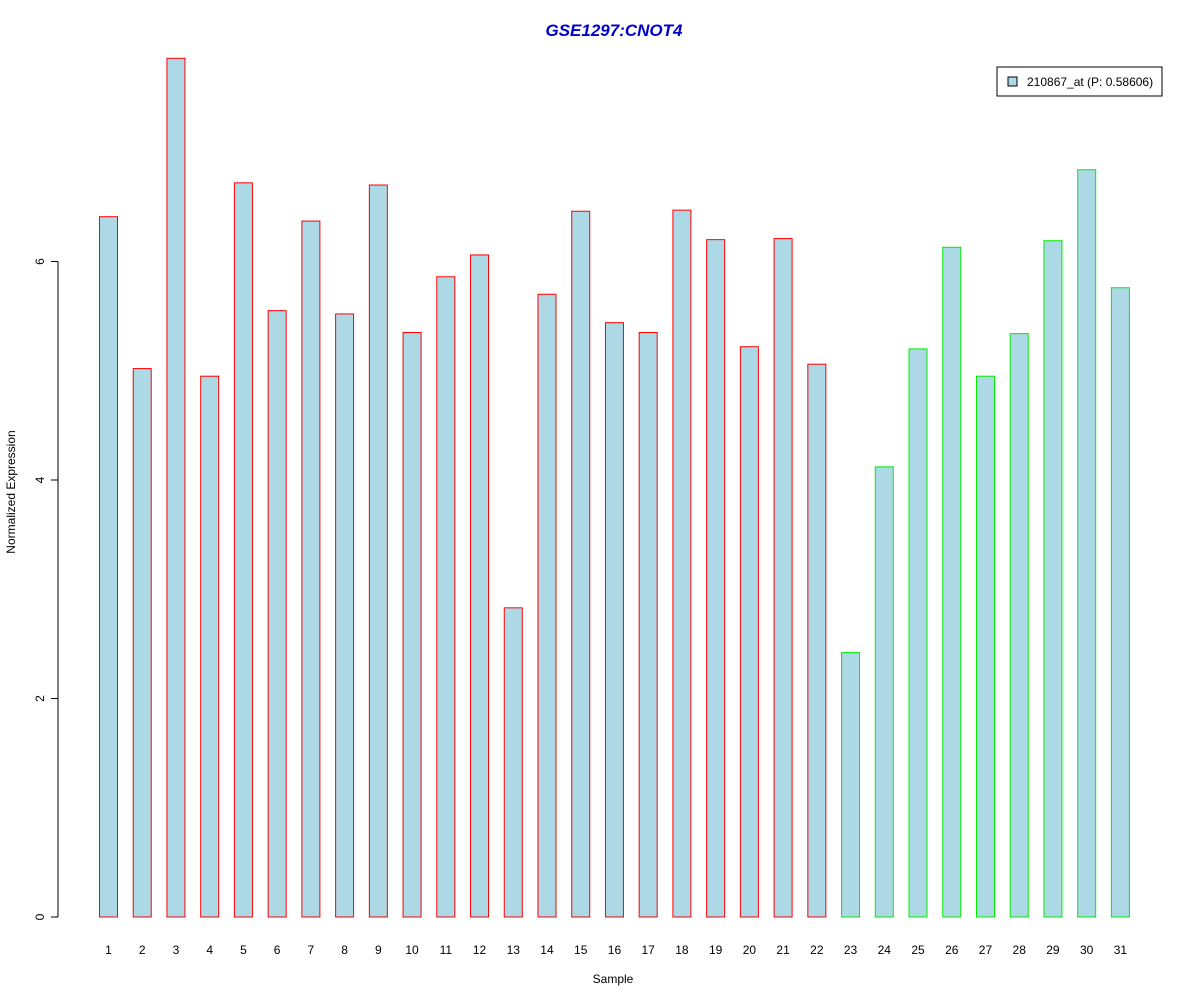  I want to click on x-tick-label: 6, so click(277, 950).